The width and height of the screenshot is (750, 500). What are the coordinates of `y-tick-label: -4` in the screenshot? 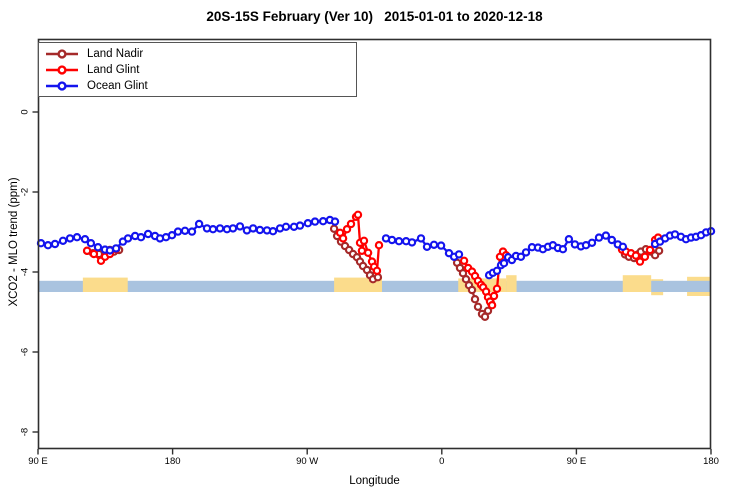 It's located at (25, 272).